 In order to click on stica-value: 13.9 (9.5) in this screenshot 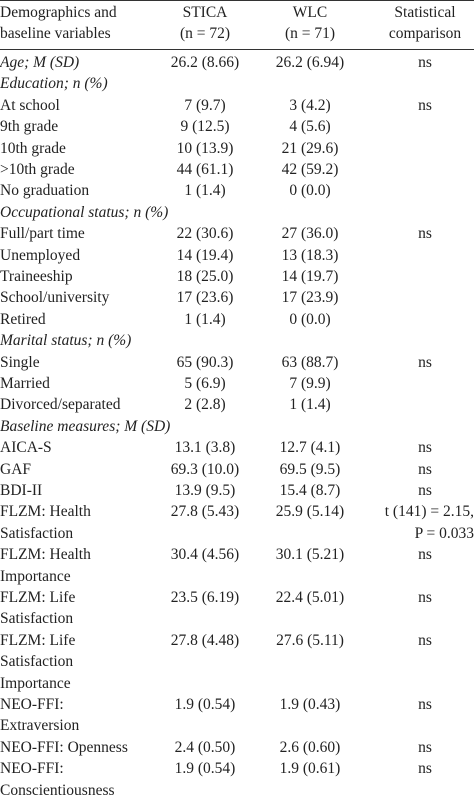, I will do `click(205, 490)`.